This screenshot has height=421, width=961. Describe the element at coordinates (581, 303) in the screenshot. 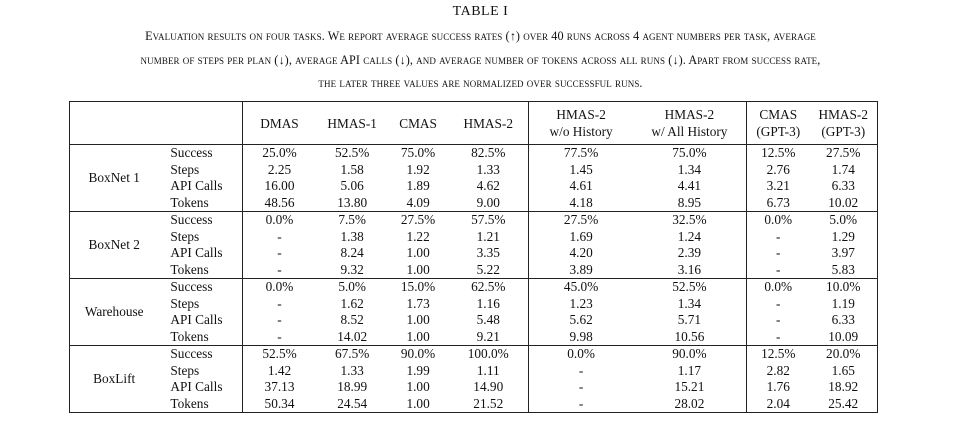

I see `value-cell: 1.23` at that location.